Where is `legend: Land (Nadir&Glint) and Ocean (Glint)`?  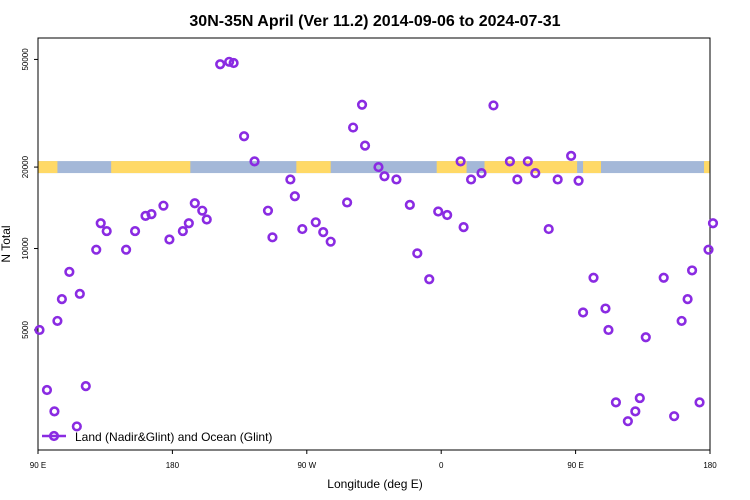 legend: Land (Nadir&Glint) and Ocean (Glint) is located at coordinates (157, 437).